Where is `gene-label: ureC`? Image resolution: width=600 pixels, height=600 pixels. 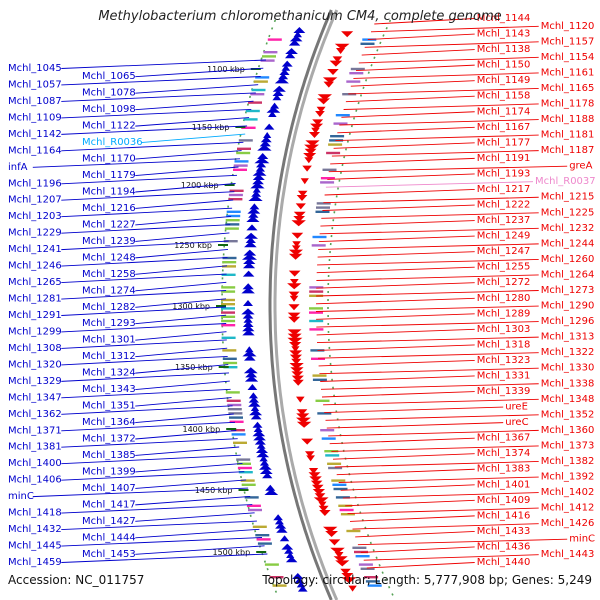
gene-label: ureC is located at coordinates (516, 422).